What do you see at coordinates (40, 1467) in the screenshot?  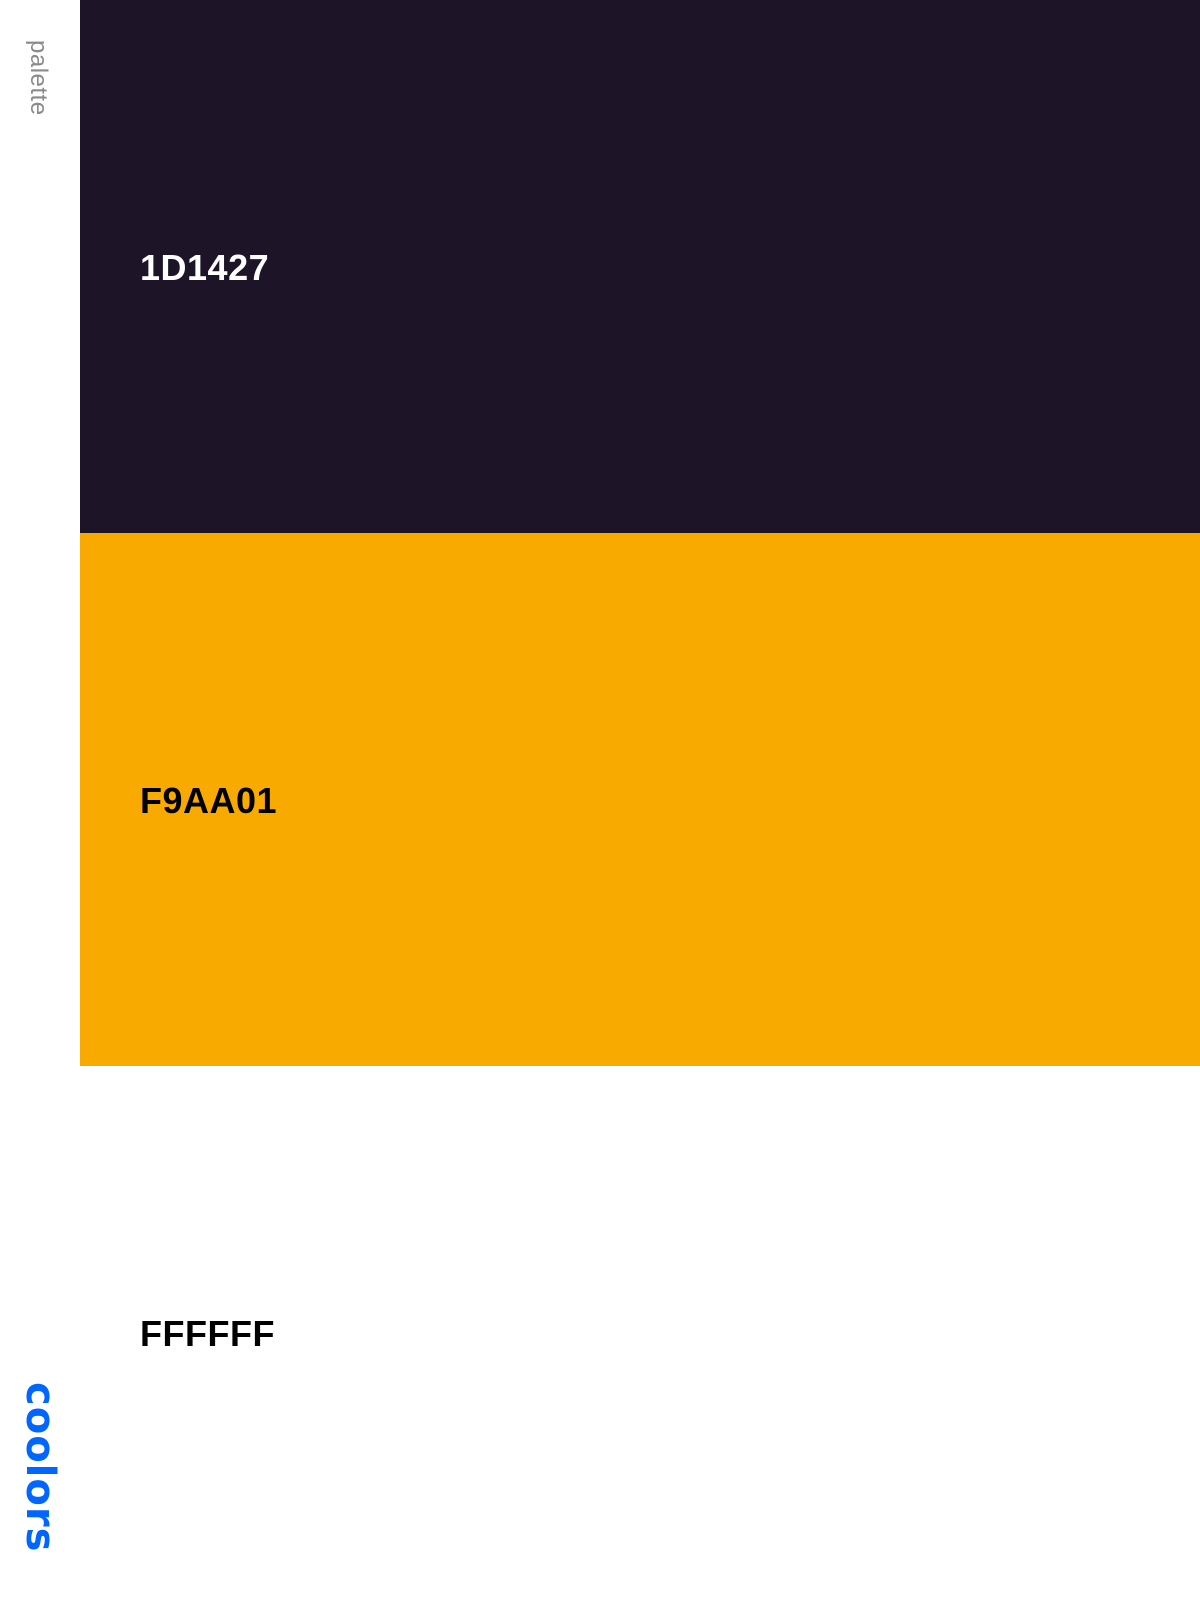 I see `coolors-logo: coolors` at bounding box center [40, 1467].